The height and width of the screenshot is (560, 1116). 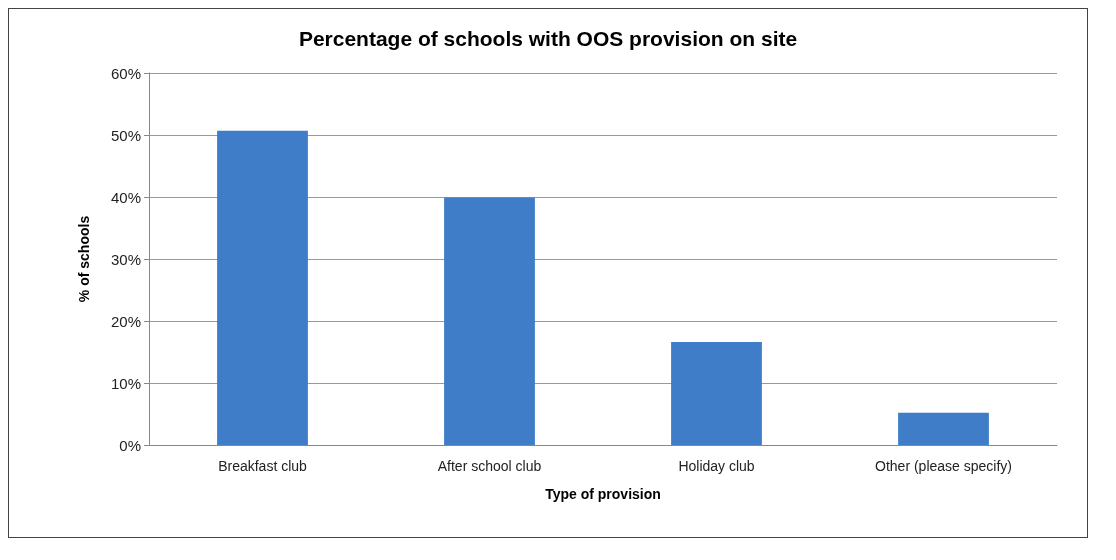 What do you see at coordinates (130, 445) in the screenshot?
I see `y-tick-label: 0%` at bounding box center [130, 445].